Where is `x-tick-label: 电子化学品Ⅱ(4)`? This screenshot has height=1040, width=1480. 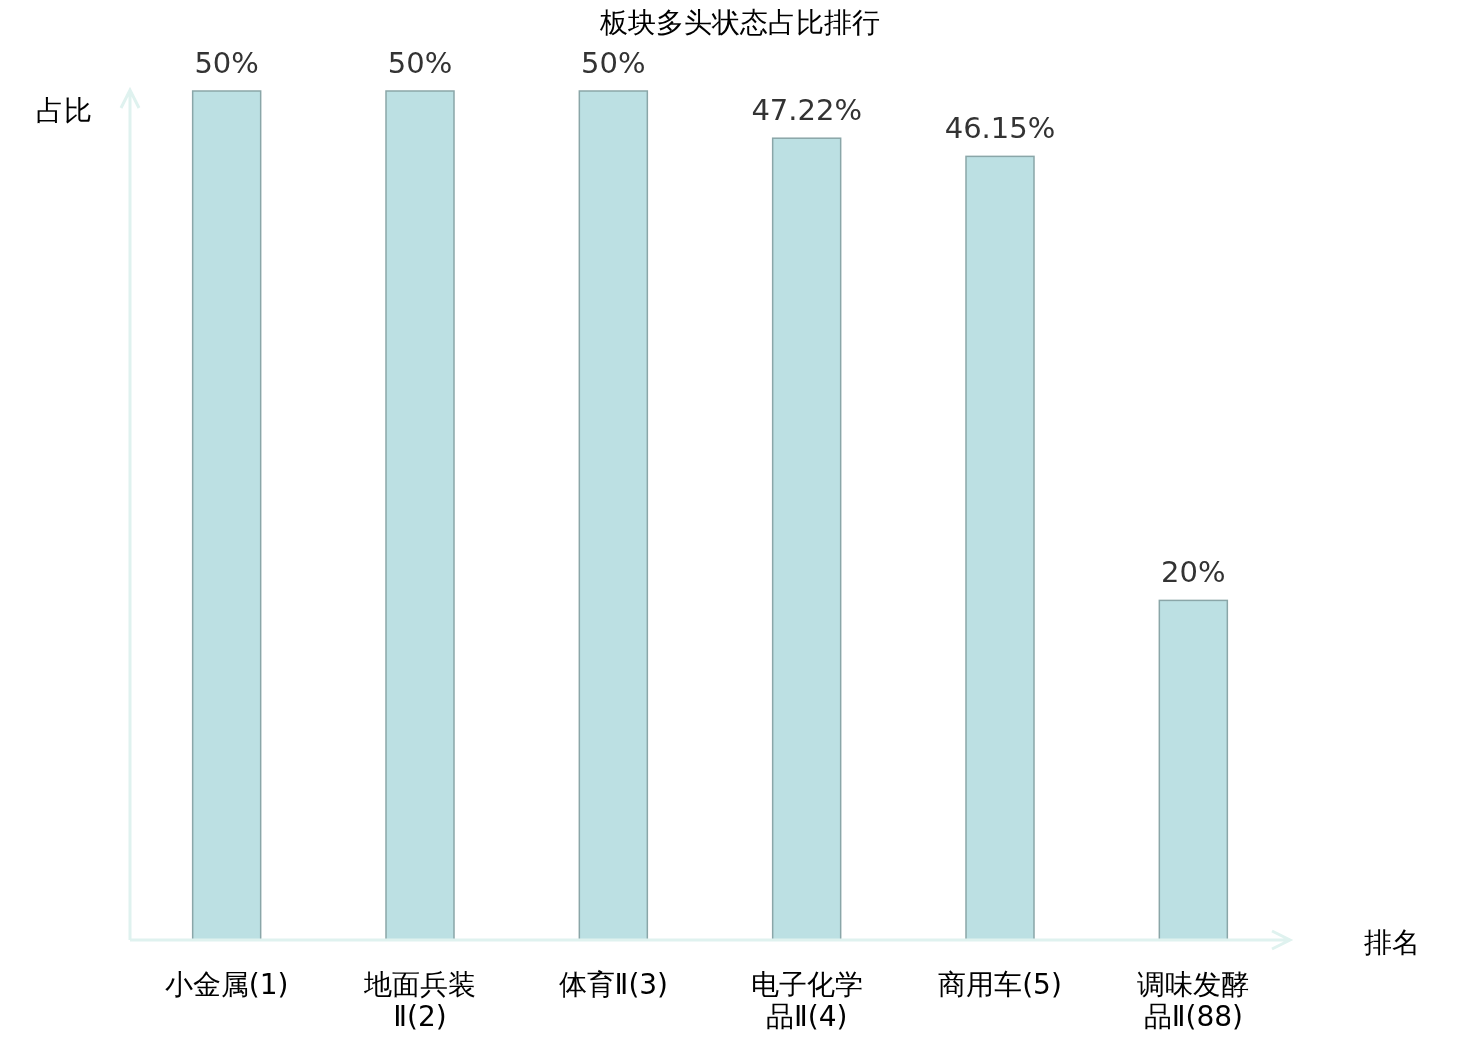
x-tick-label: 电子化学品Ⅱ(4) is located at coordinates (806, 1000).